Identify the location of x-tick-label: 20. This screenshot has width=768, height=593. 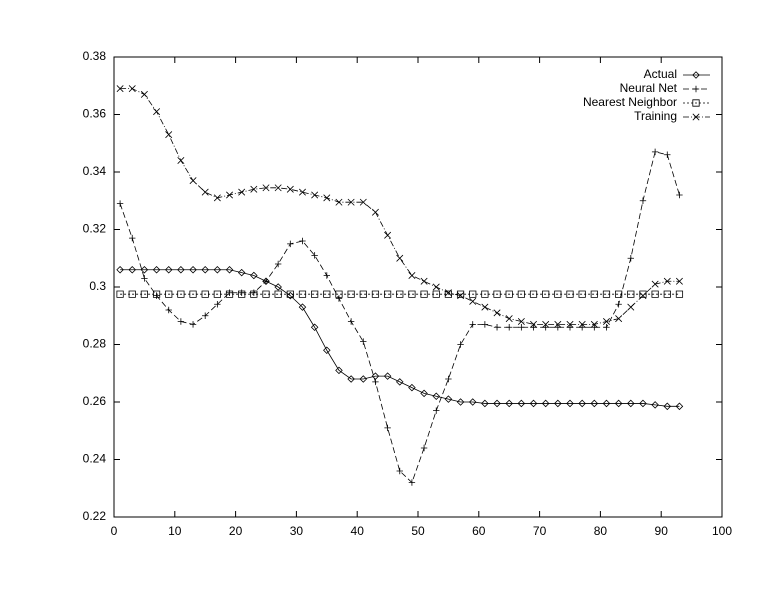
(236, 531).